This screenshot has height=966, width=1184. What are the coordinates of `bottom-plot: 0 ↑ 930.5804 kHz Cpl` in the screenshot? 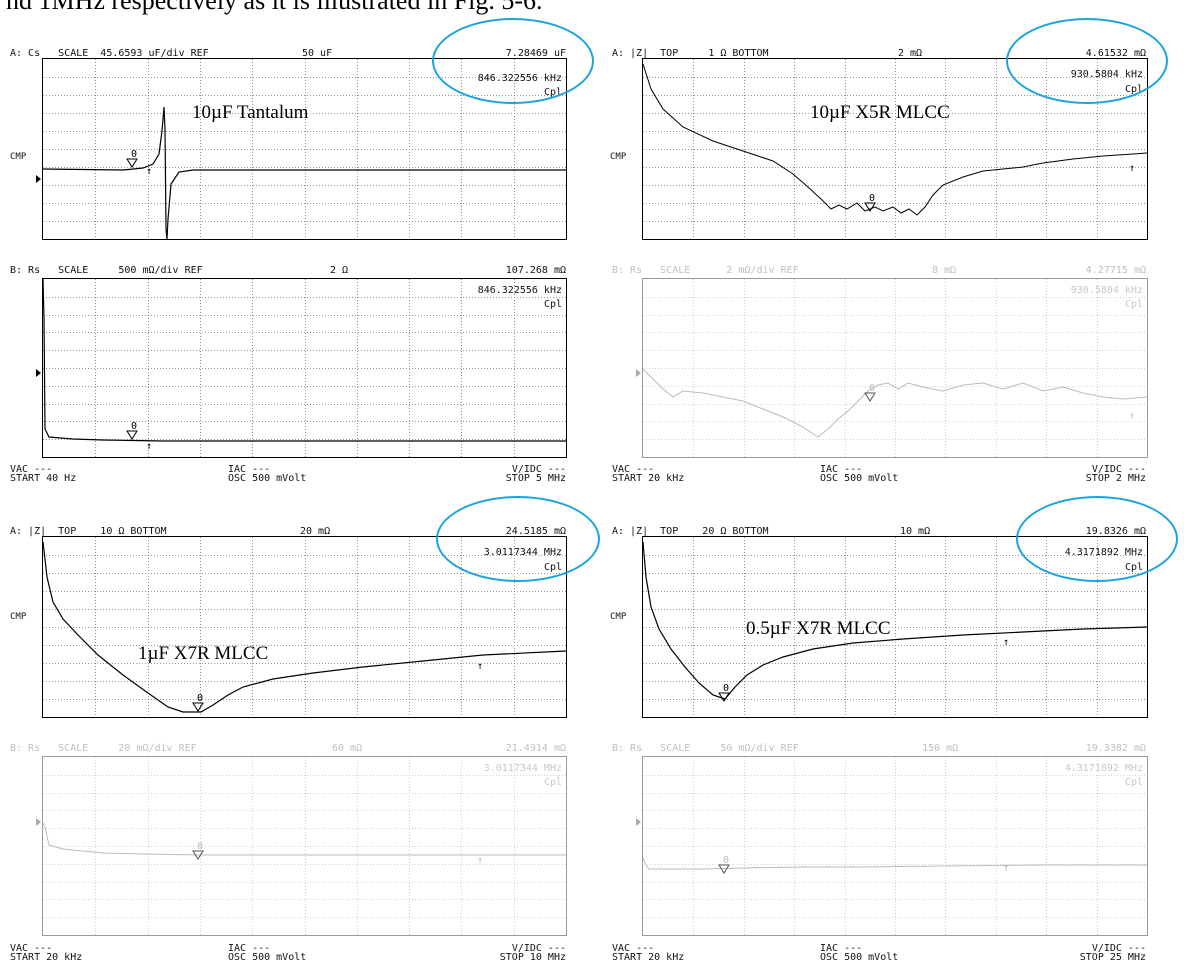 It's located at (895, 368).